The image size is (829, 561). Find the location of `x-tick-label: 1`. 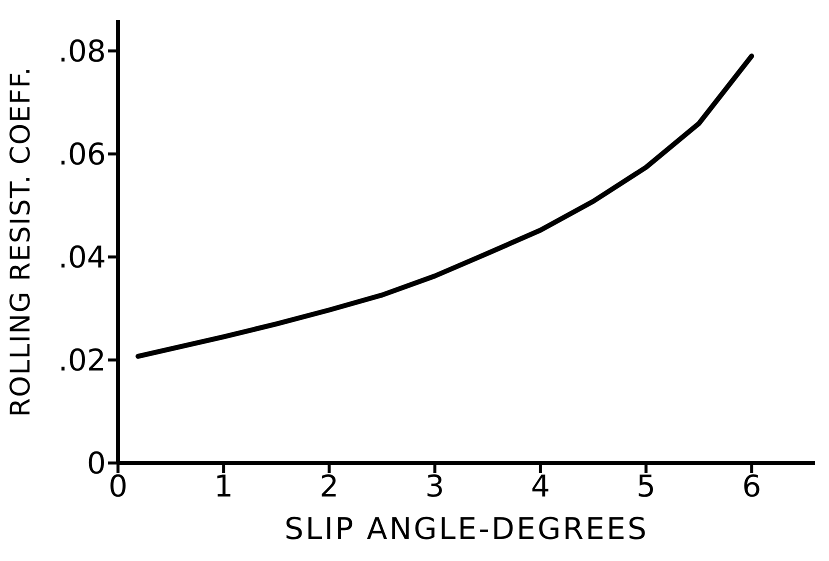

x-tick-label: 1 is located at coordinates (224, 486).